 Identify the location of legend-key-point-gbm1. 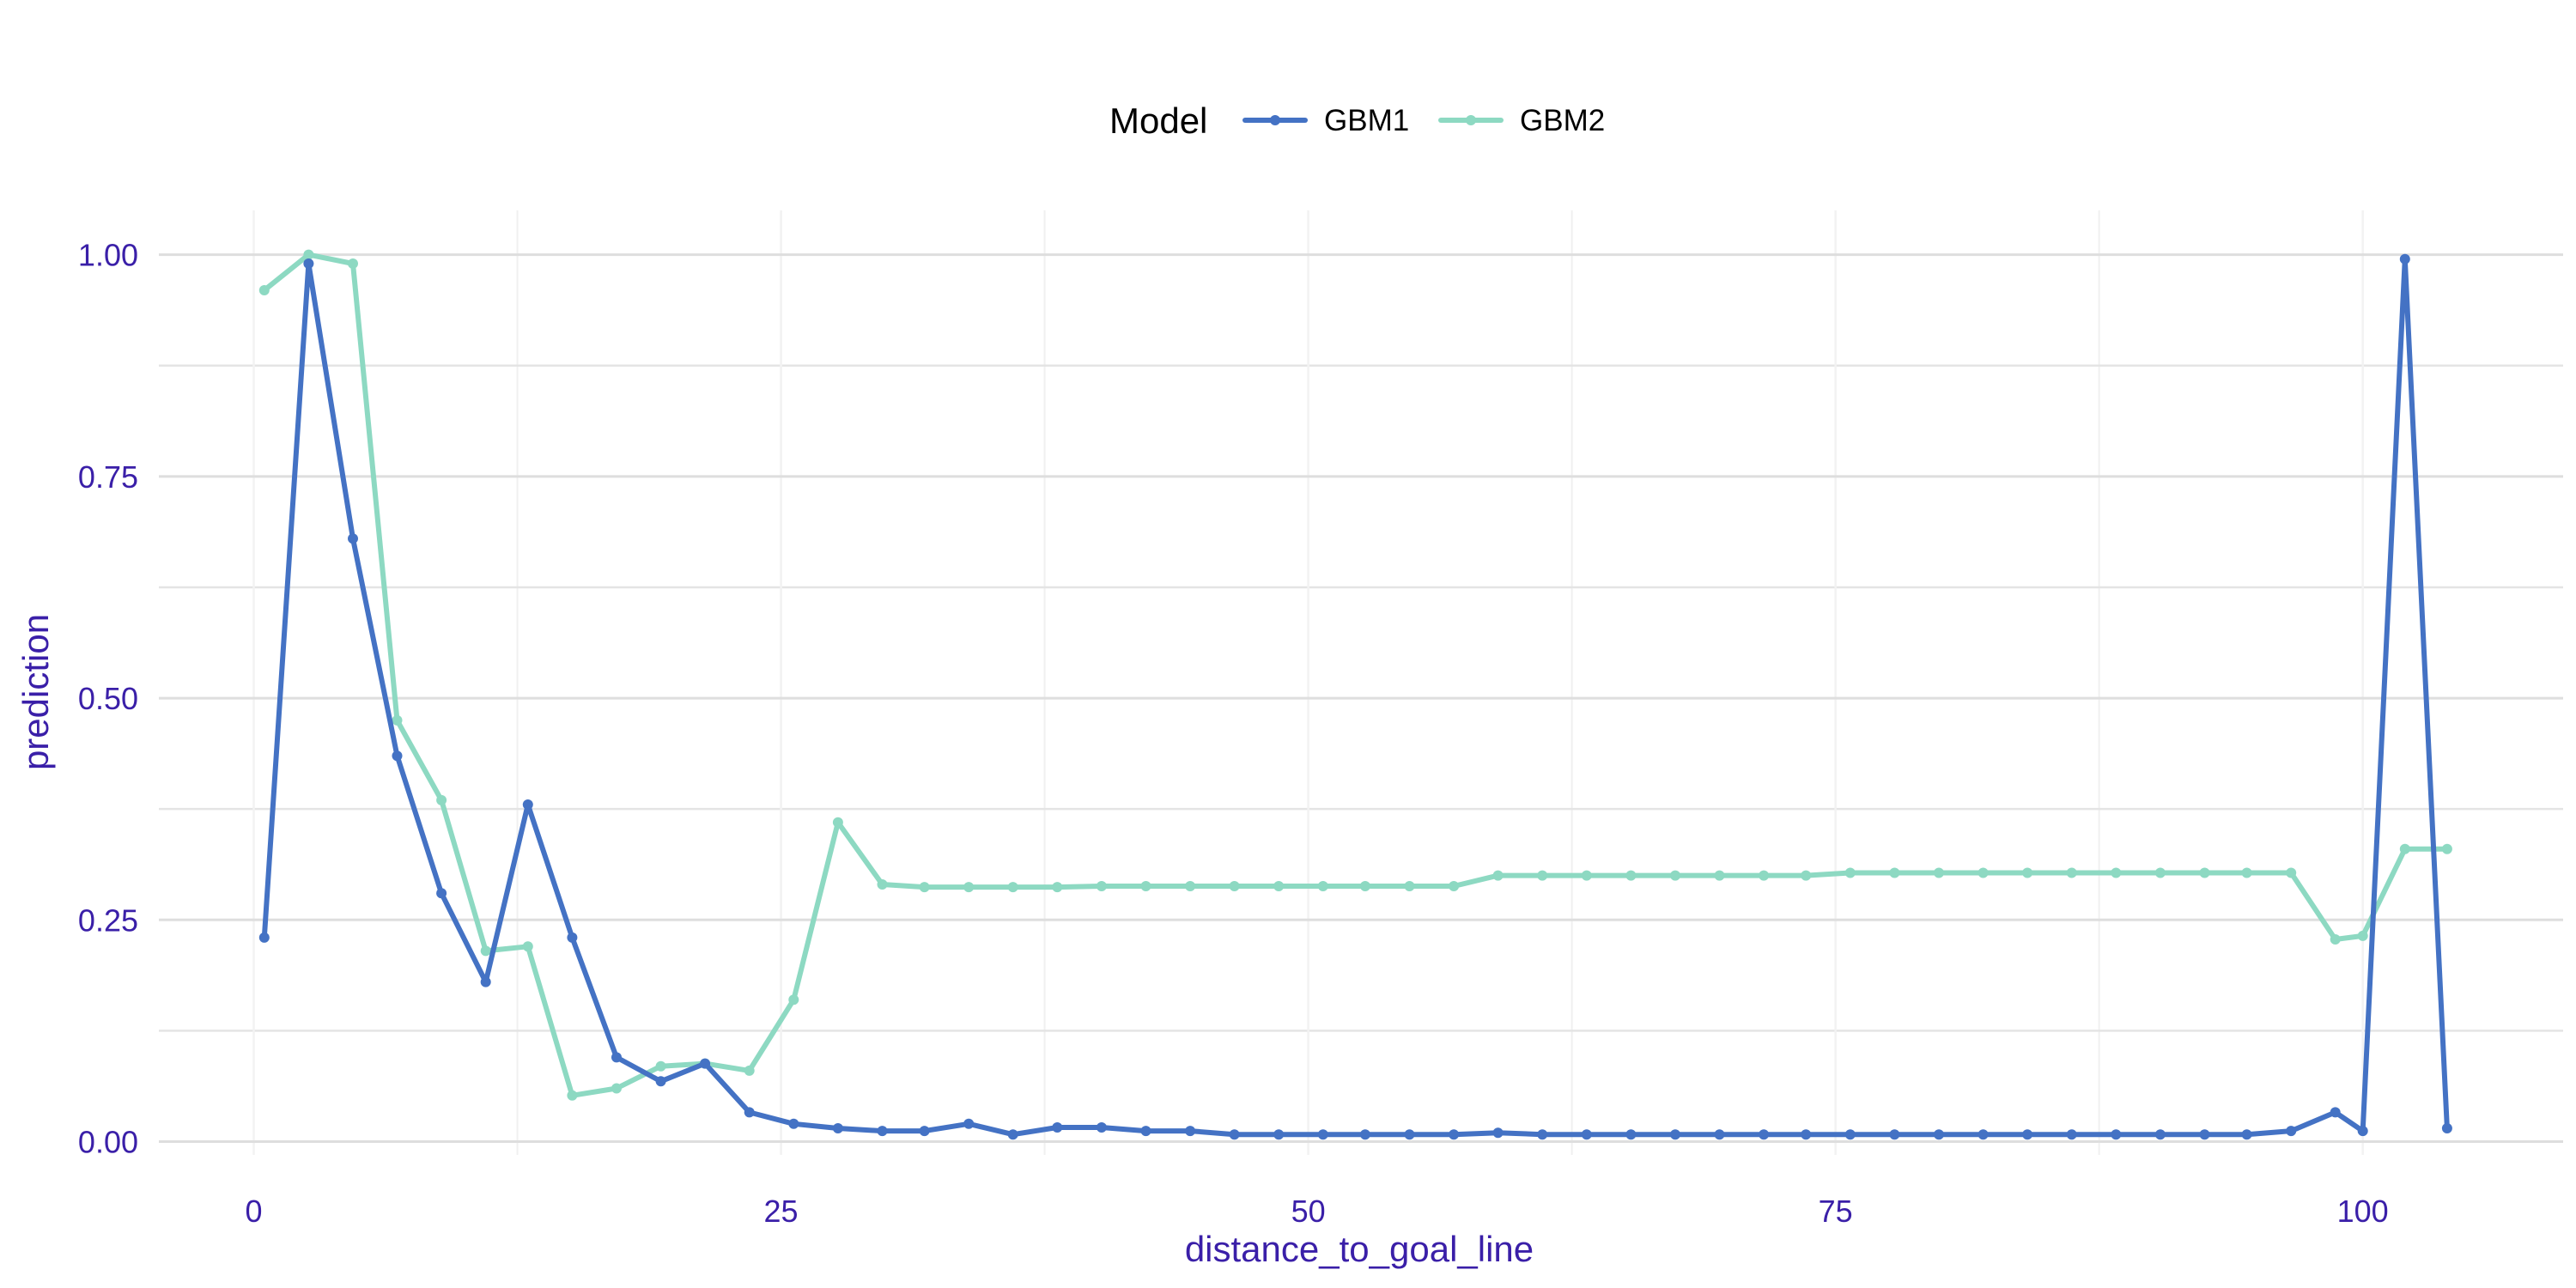
(1275, 120).